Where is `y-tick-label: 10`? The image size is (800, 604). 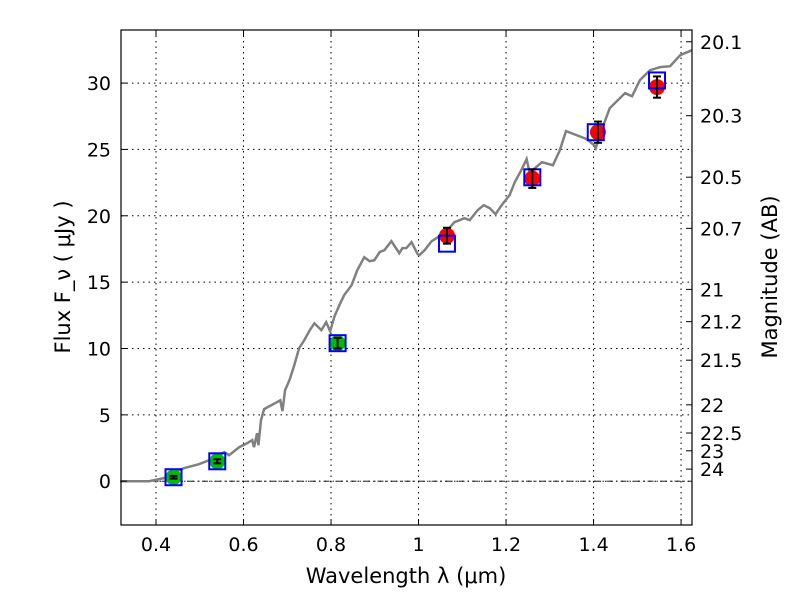 y-tick-label: 10 is located at coordinates (99, 349).